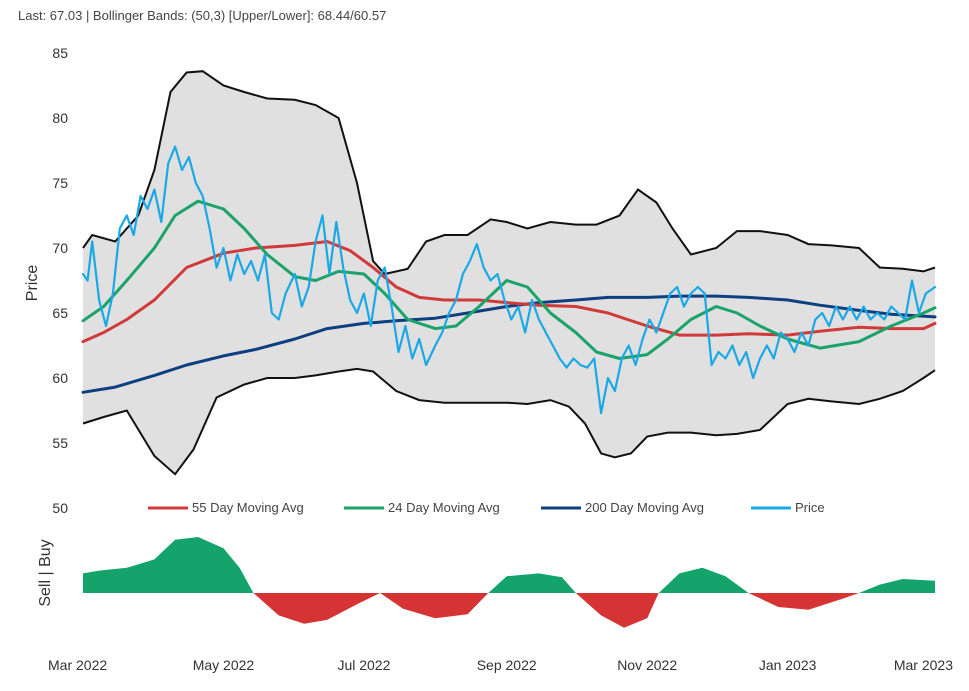 This screenshot has width=969, height=691. I want to click on legend-item-ma55: 55 Day Moving Avg, so click(226, 507).